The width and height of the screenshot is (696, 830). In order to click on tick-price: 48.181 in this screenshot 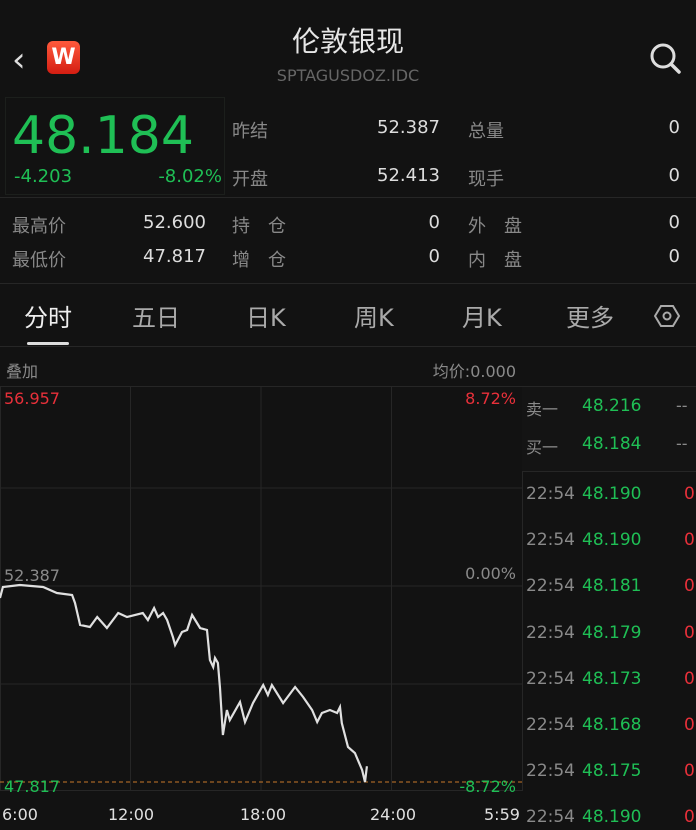, I will do `click(612, 586)`.